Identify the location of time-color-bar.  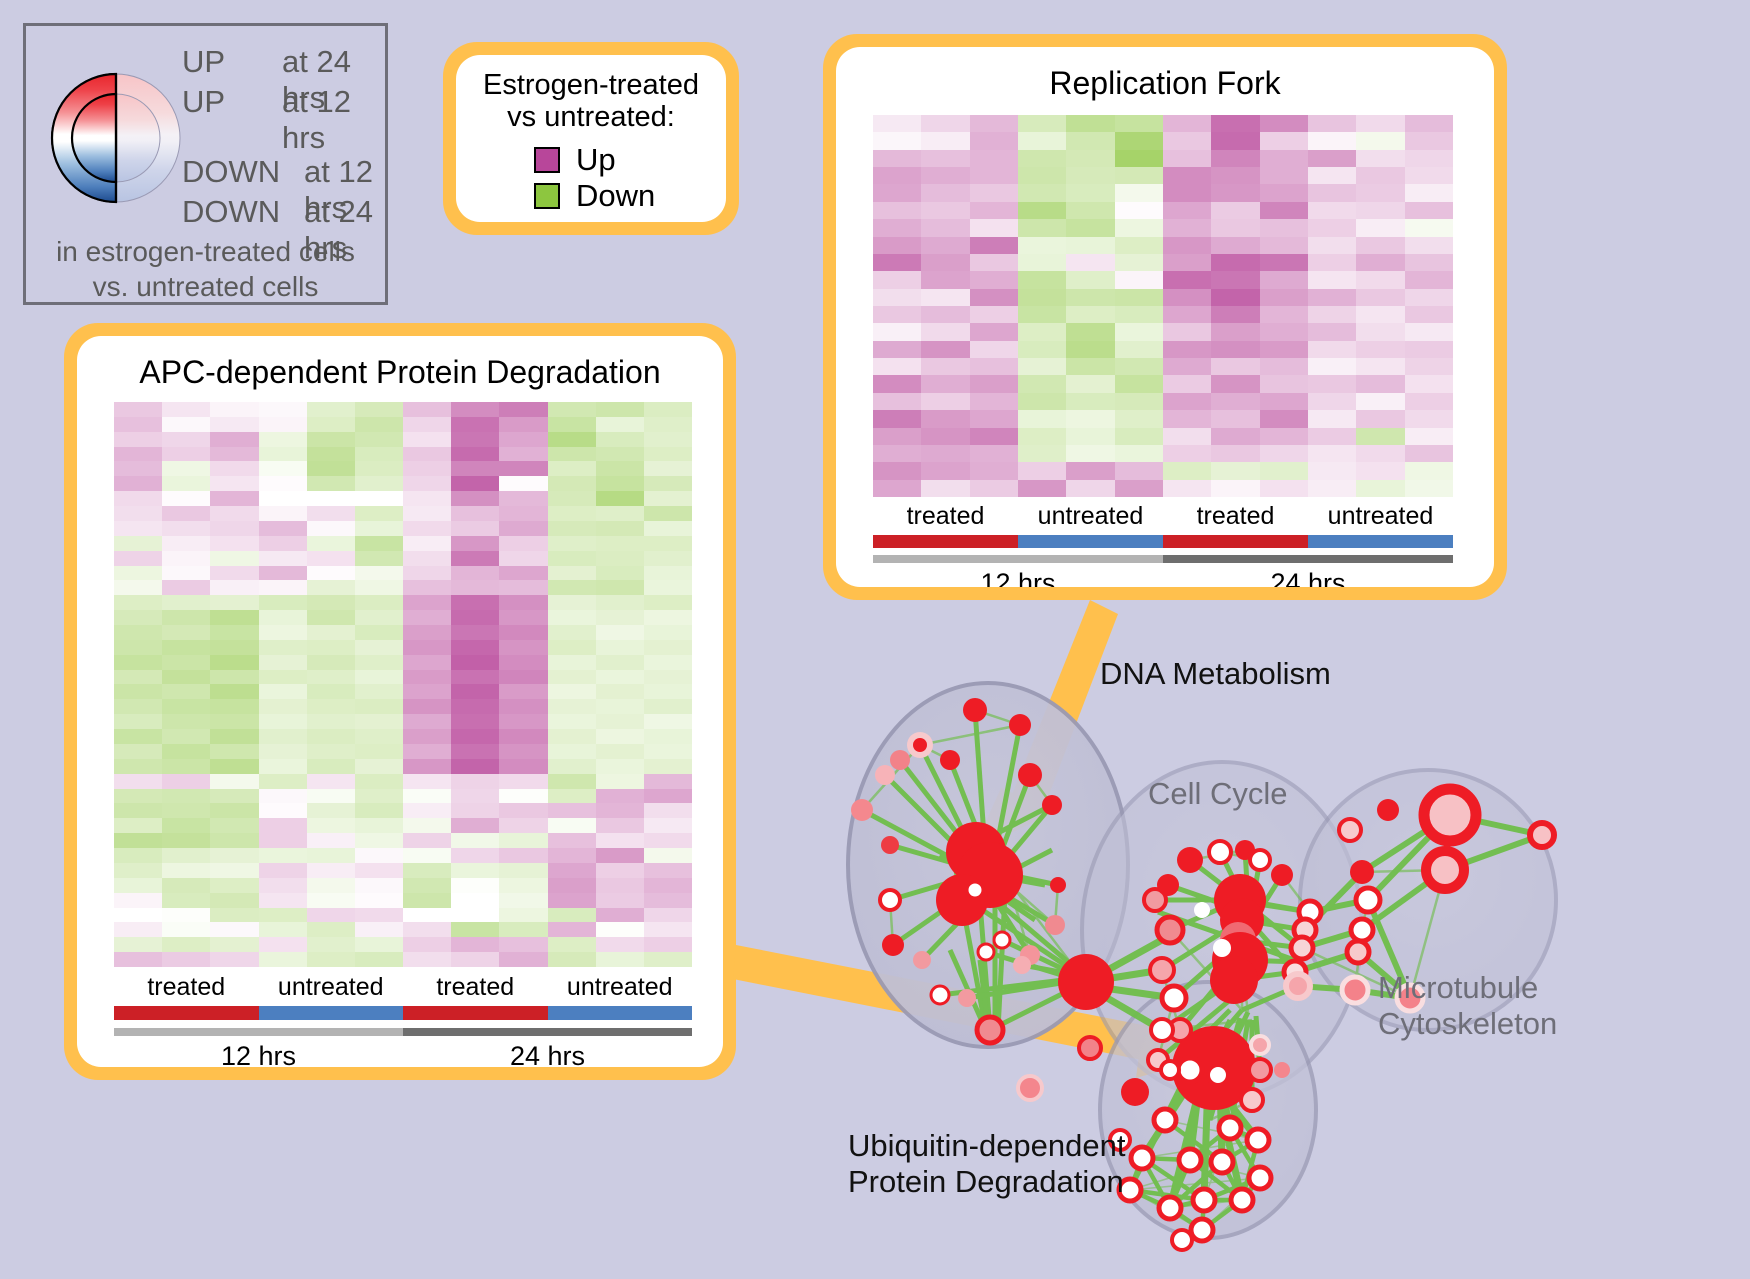
(547, 1032).